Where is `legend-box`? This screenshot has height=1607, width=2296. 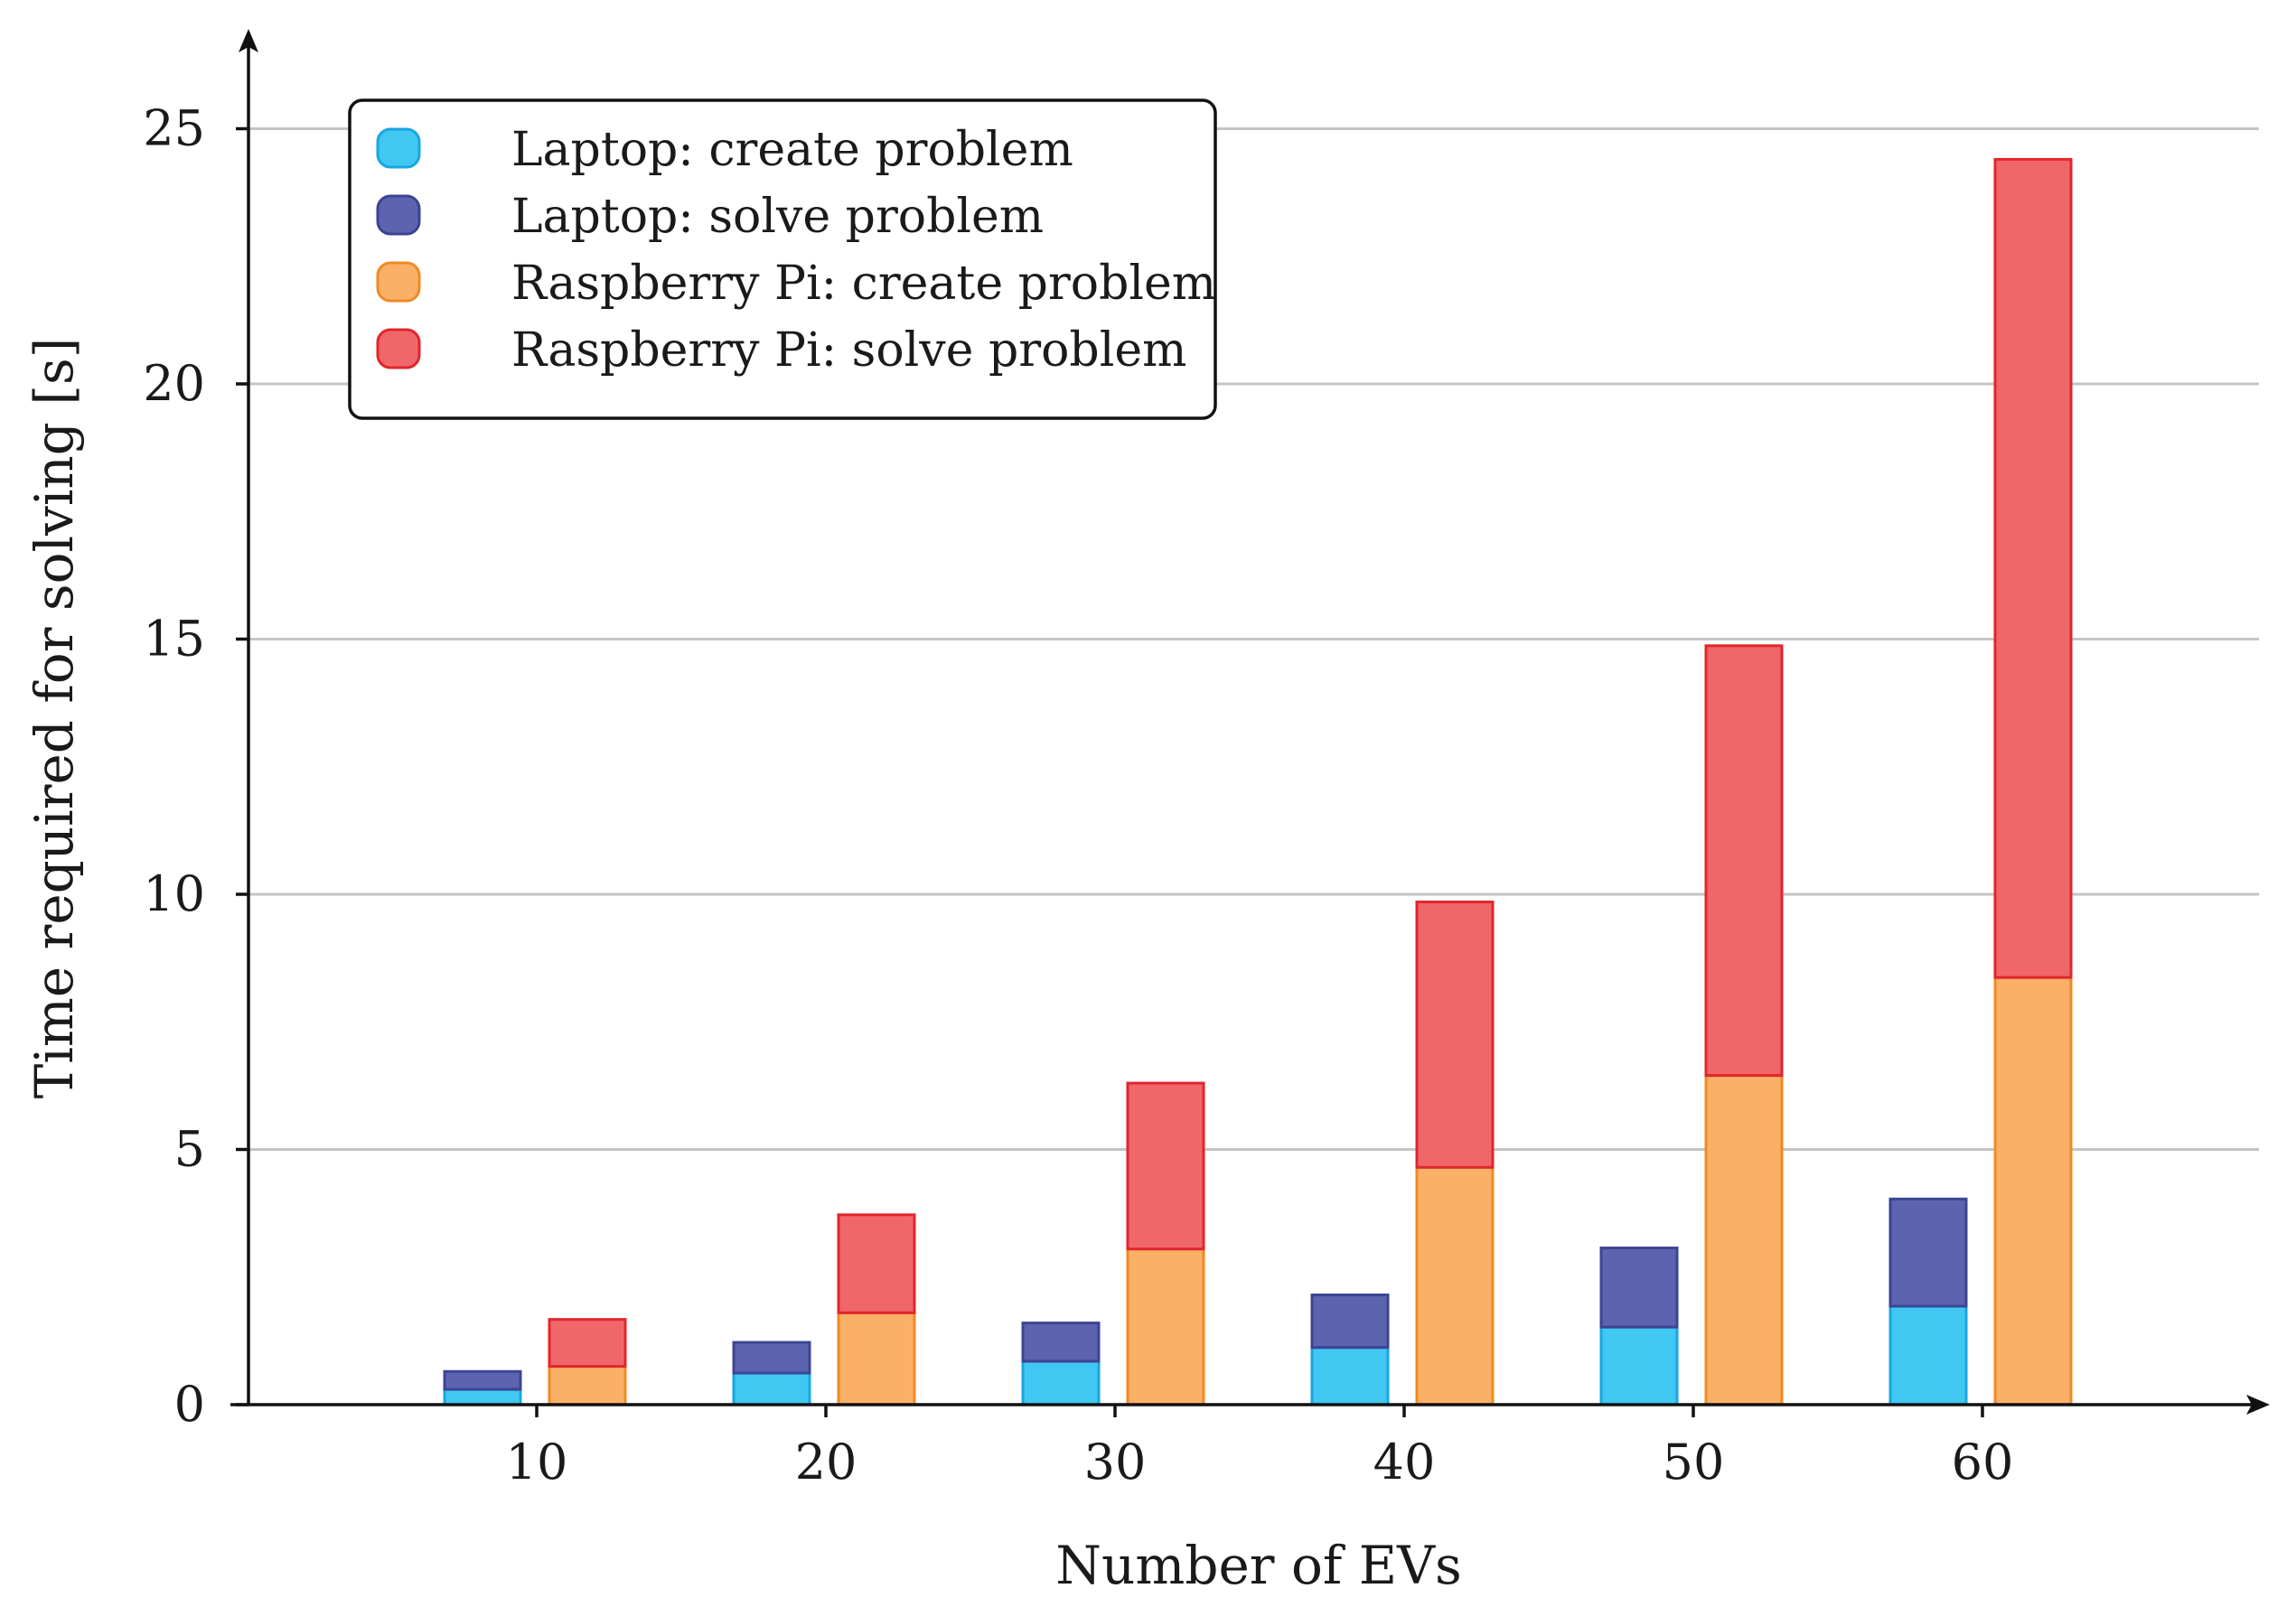
legend-box is located at coordinates (782, 259).